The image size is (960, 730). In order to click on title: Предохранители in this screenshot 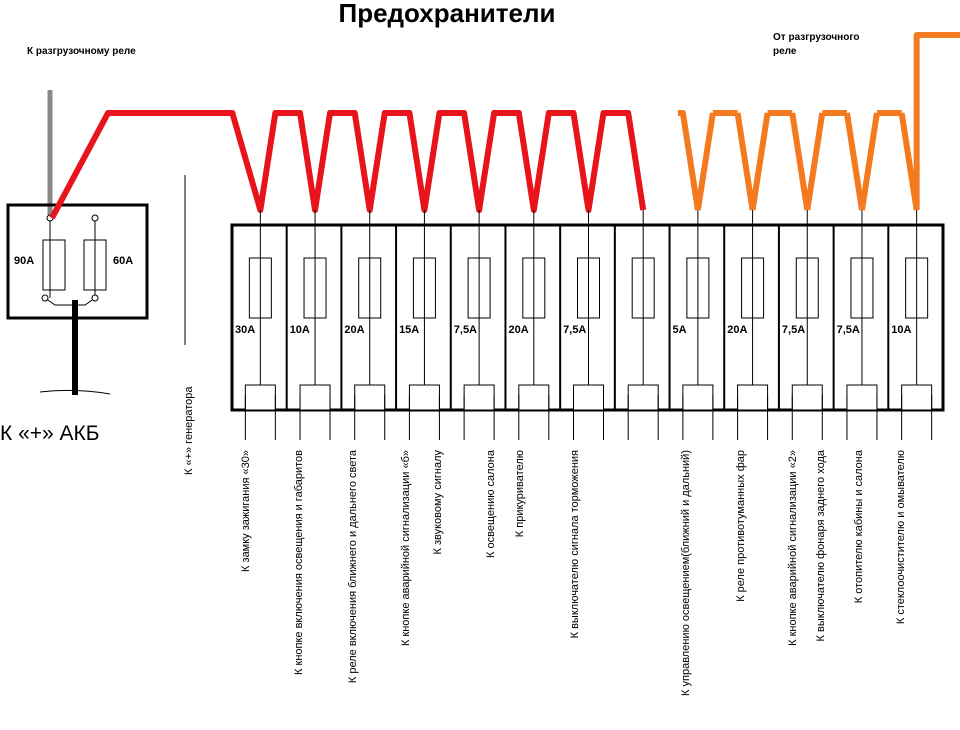, I will do `click(447, 14)`.